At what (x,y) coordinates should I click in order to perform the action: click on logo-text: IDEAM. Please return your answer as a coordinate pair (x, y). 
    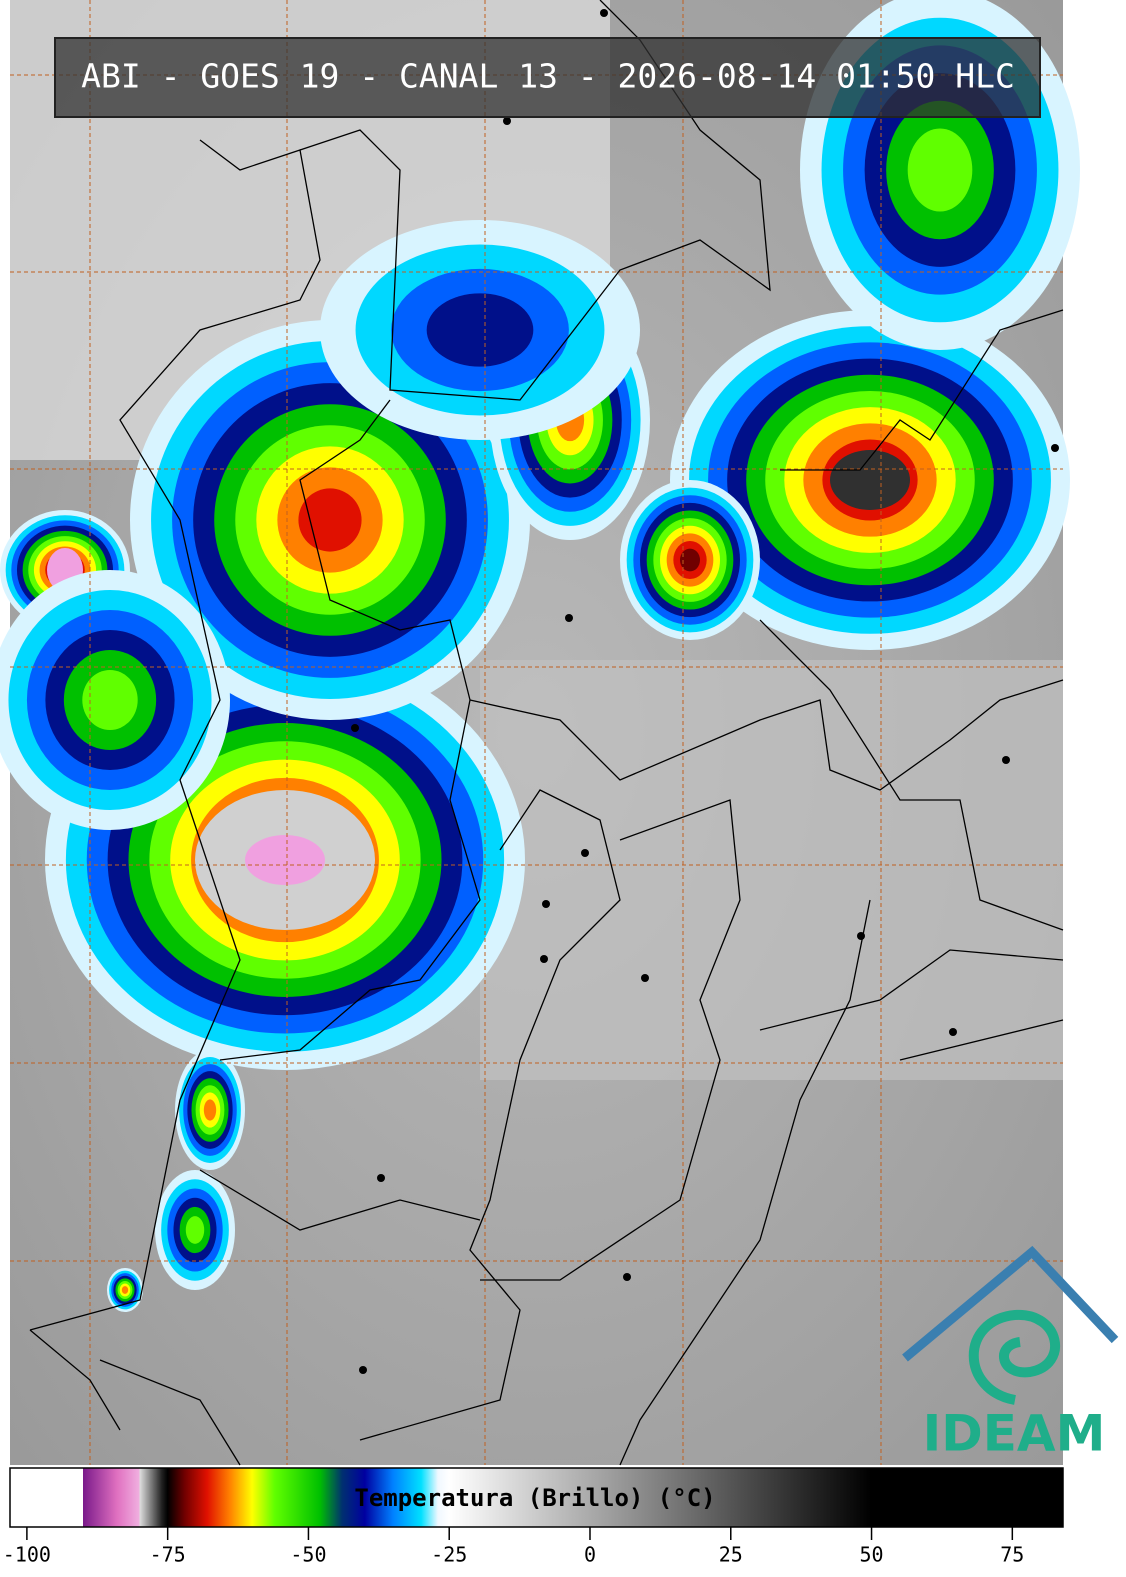
    Looking at the image, I should click on (1014, 1434).